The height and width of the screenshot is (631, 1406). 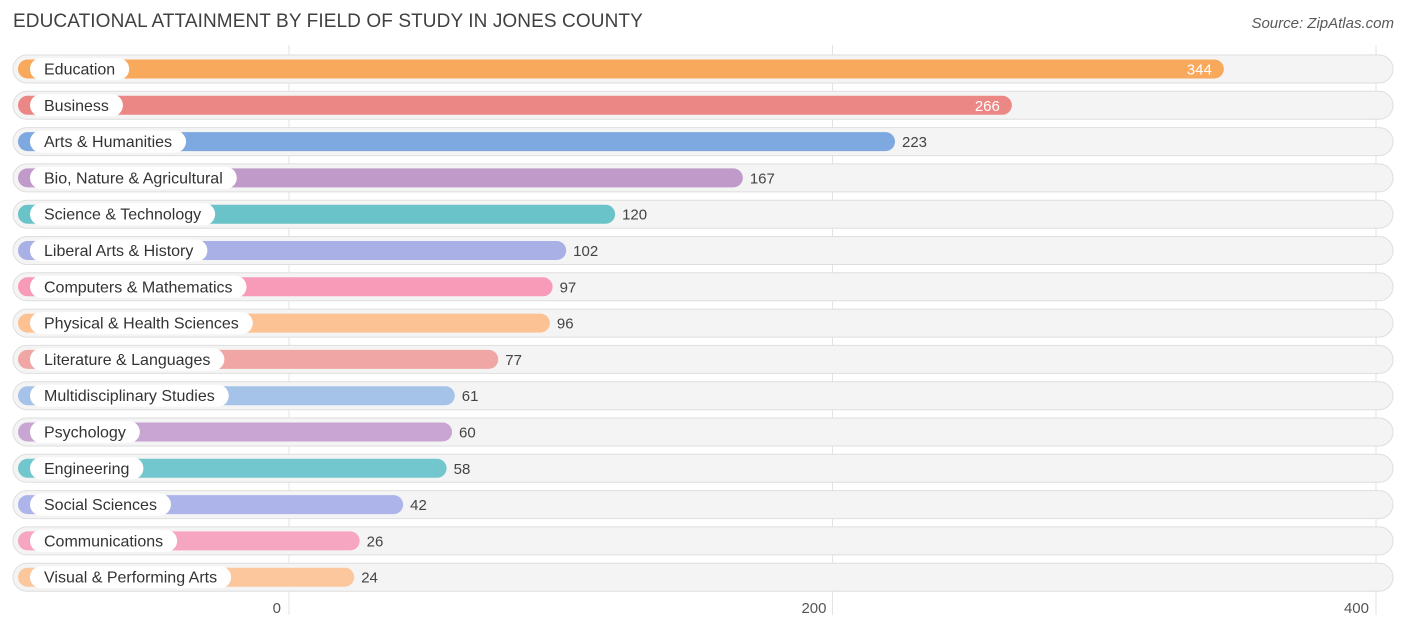 I want to click on bar-row: Physical & Health Sciences 96, so click(x=703, y=323).